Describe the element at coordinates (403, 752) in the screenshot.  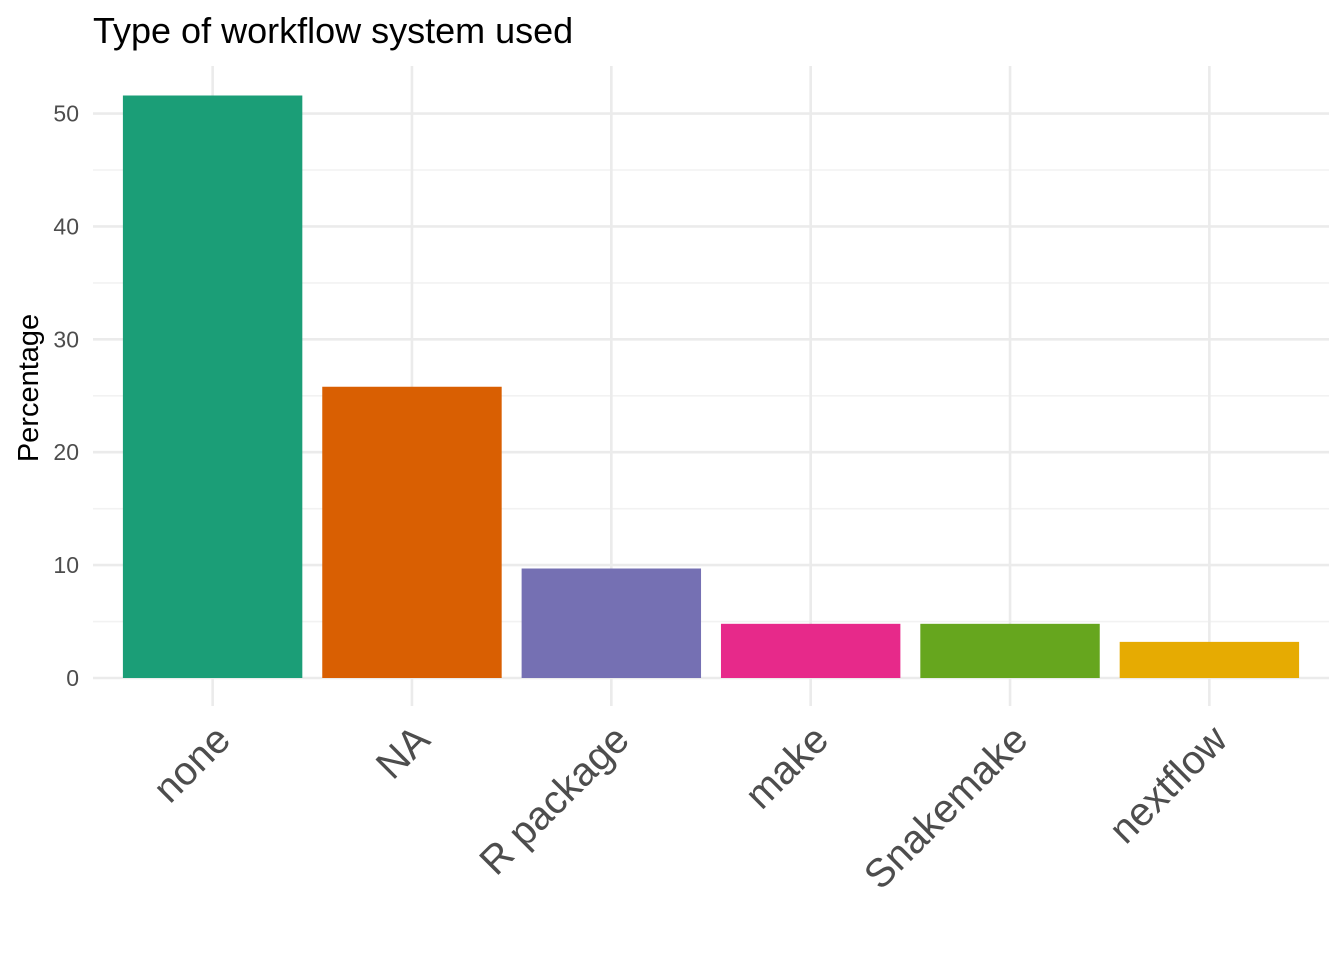
I see `x-tick-label: NA` at that location.